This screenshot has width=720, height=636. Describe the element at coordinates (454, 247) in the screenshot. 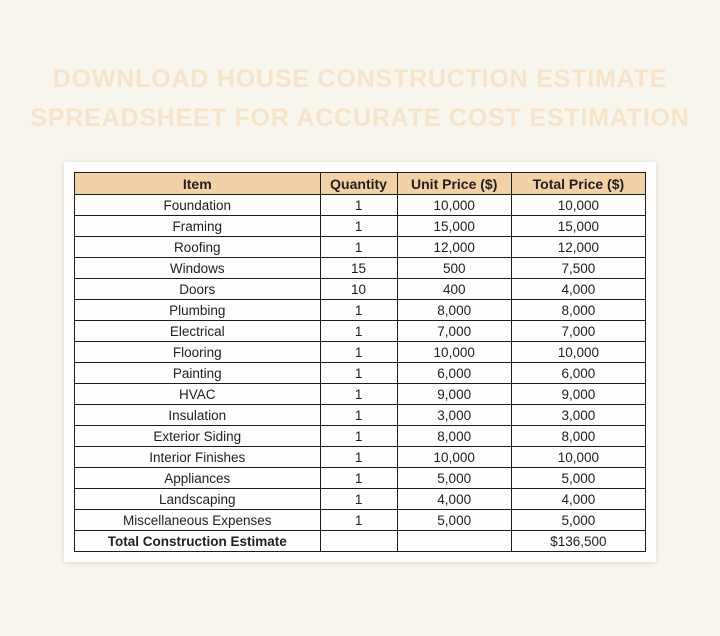

I see `unit-price-cell: 12,000` at that location.